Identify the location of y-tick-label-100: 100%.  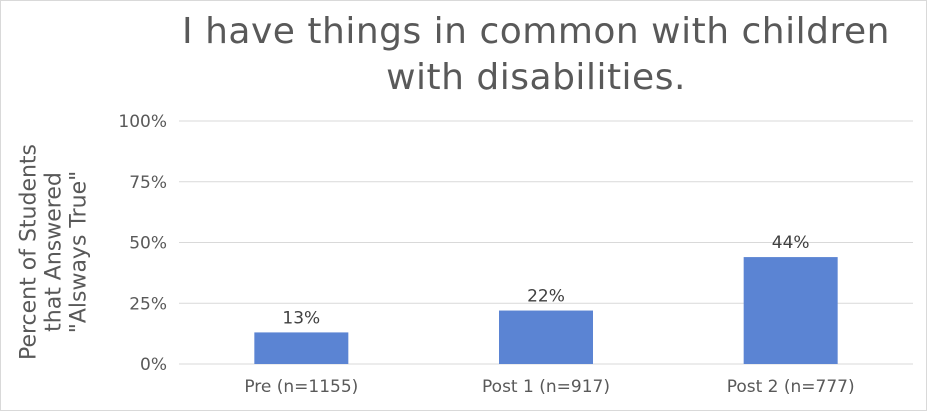
(142, 122).